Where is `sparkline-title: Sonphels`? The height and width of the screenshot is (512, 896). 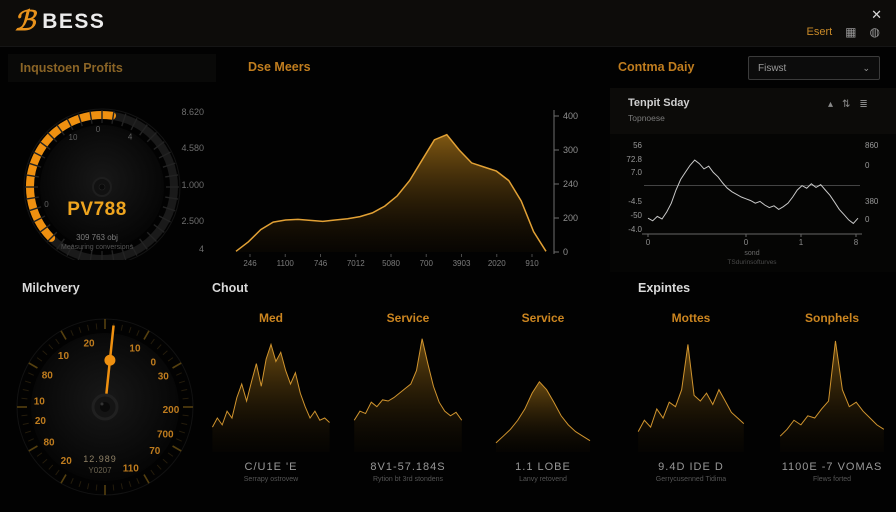
sparkline-title: Sonphels is located at coordinates (831, 318).